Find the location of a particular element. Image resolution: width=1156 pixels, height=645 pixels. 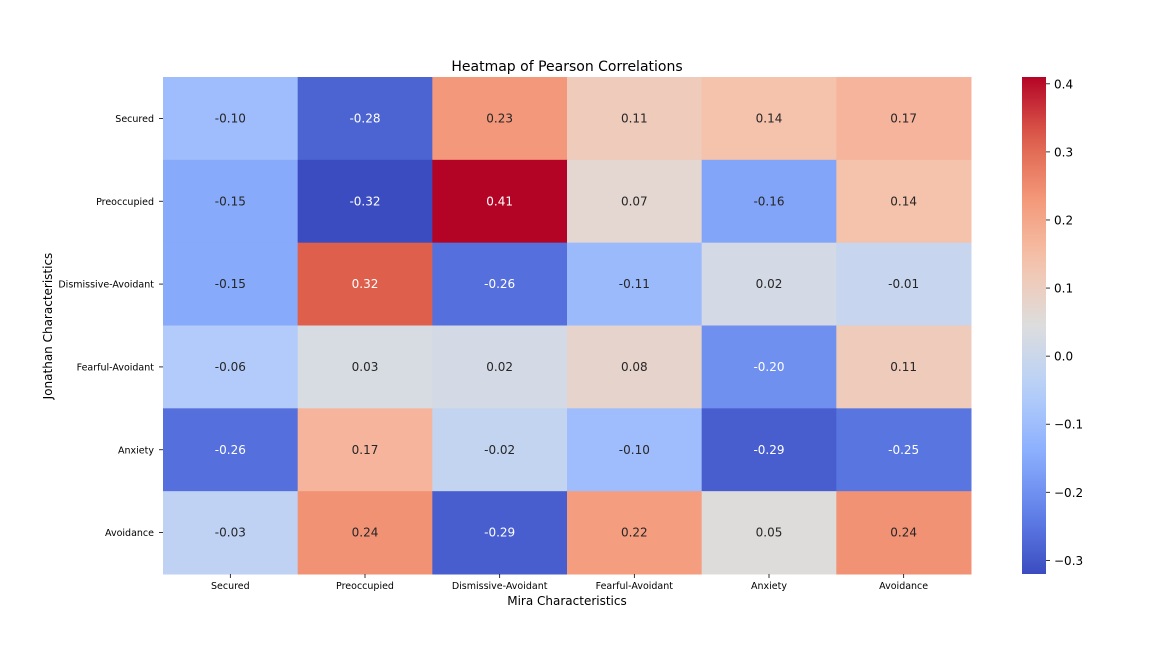

cell-value-label: -0.32 is located at coordinates (364, 201).